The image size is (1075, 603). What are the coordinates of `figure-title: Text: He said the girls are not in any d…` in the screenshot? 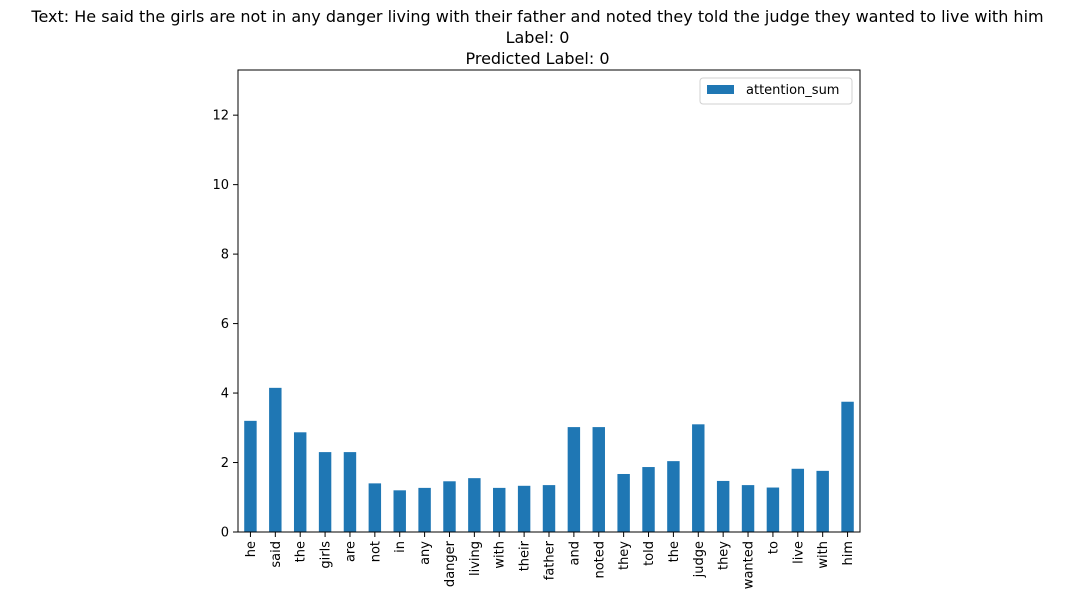 It's located at (537, 37).